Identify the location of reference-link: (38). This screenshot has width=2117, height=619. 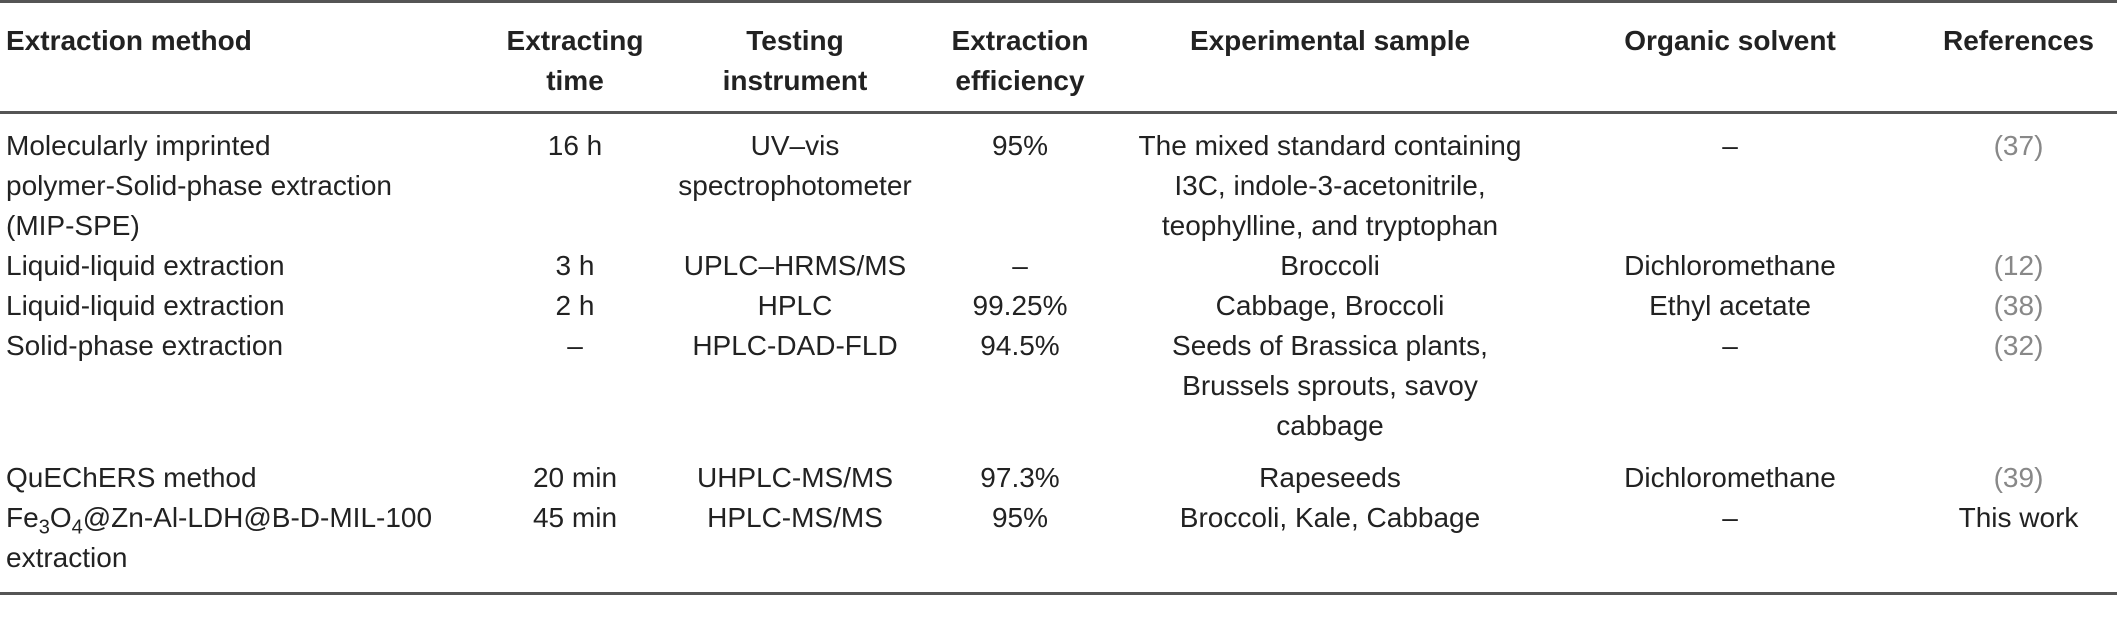
(2018, 305).